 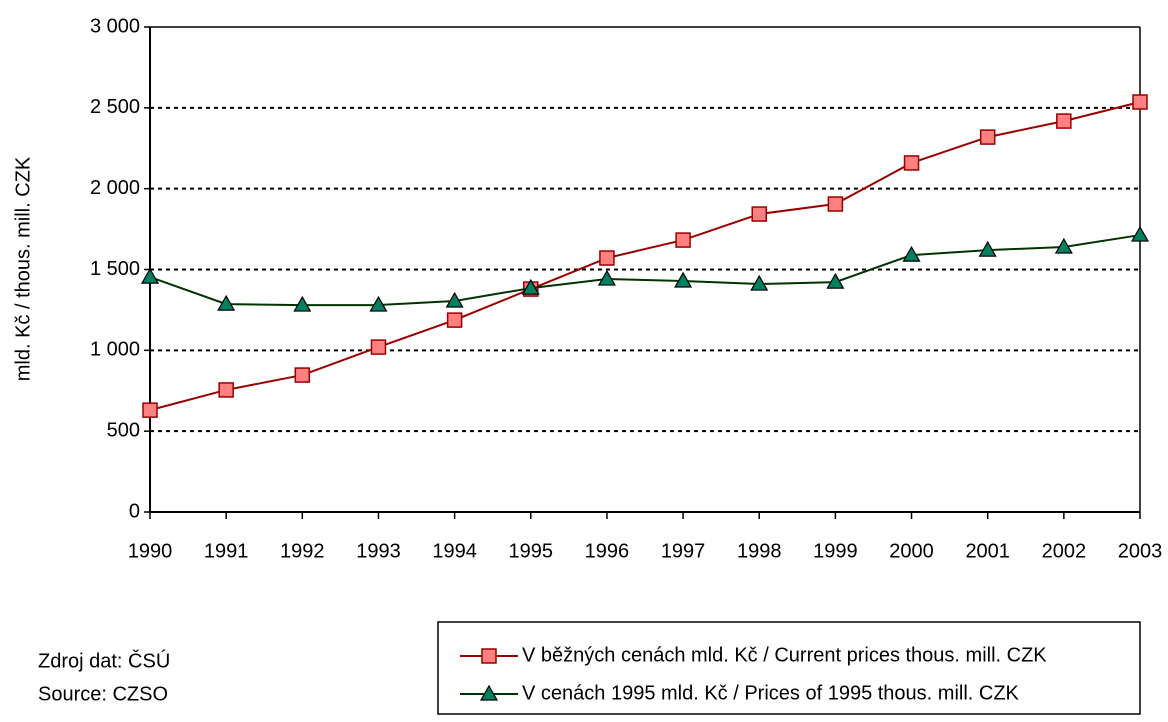 What do you see at coordinates (134, 511) in the screenshot?
I see `y-tick-label: 0` at bounding box center [134, 511].